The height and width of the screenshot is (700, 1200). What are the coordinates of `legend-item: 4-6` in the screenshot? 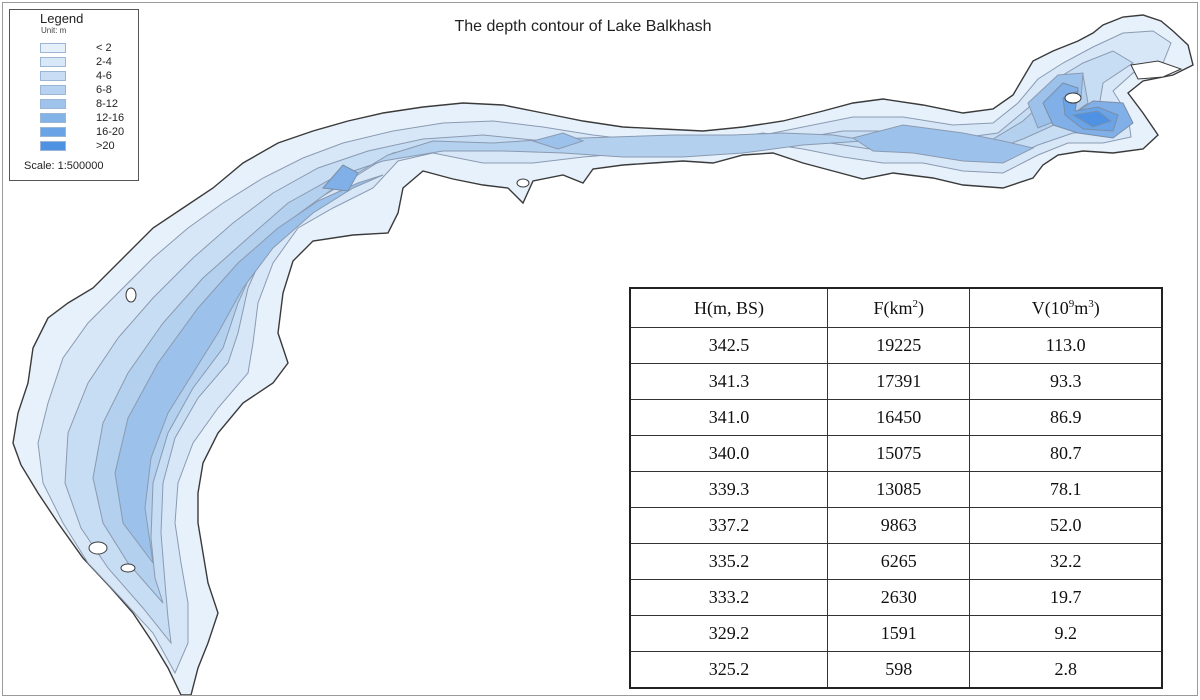 It's located at (87, 77).